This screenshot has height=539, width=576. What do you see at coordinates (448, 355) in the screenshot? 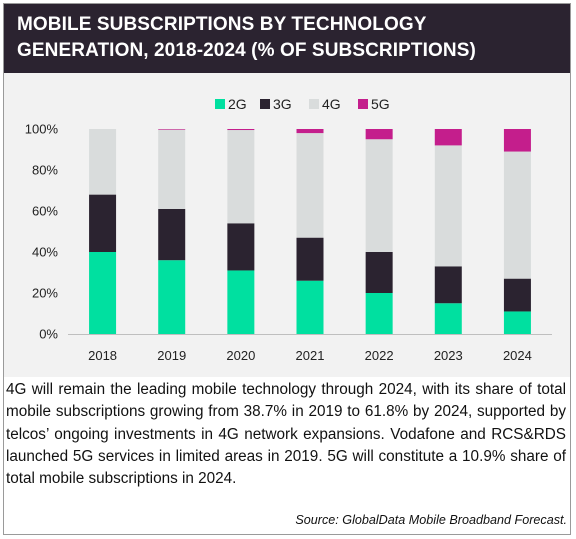
I see `x-tick-label: 2023` at bounding box center [448, 355].